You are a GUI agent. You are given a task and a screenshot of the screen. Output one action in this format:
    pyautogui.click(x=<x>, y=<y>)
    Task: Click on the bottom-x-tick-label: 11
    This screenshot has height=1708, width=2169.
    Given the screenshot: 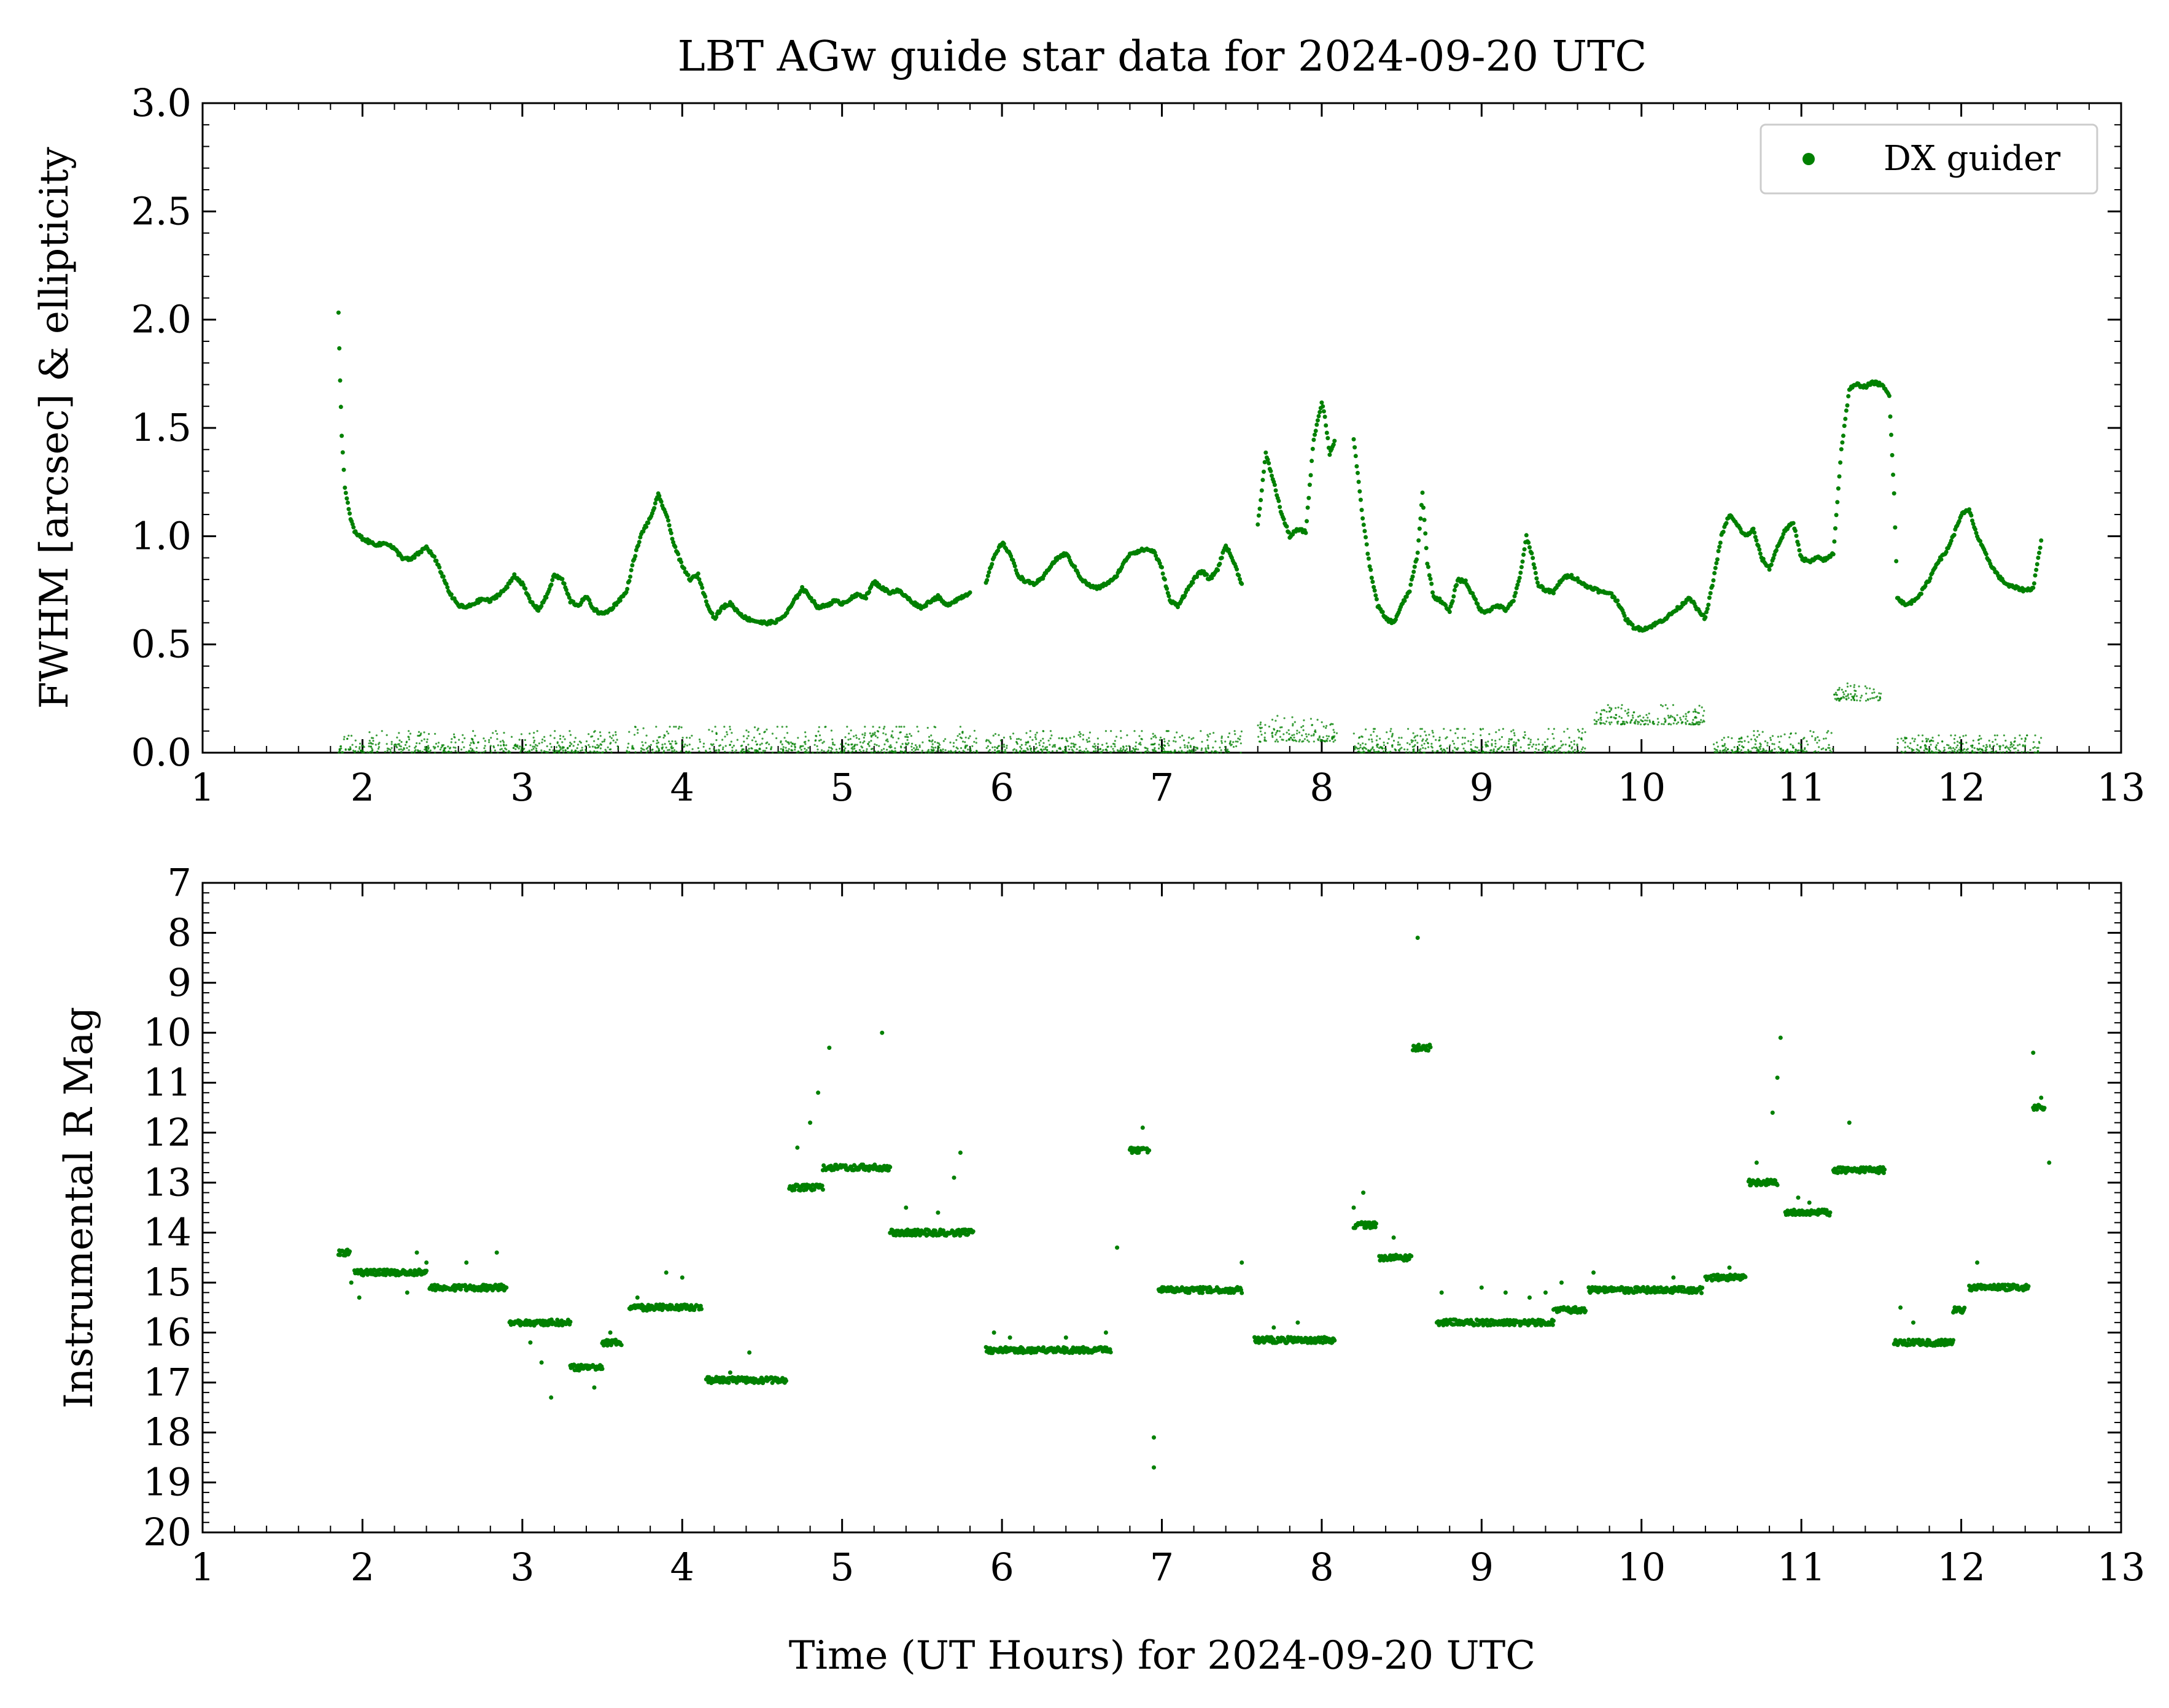 What is the action you would take?
    pyautogui.click(x=1802, y=1567)
    